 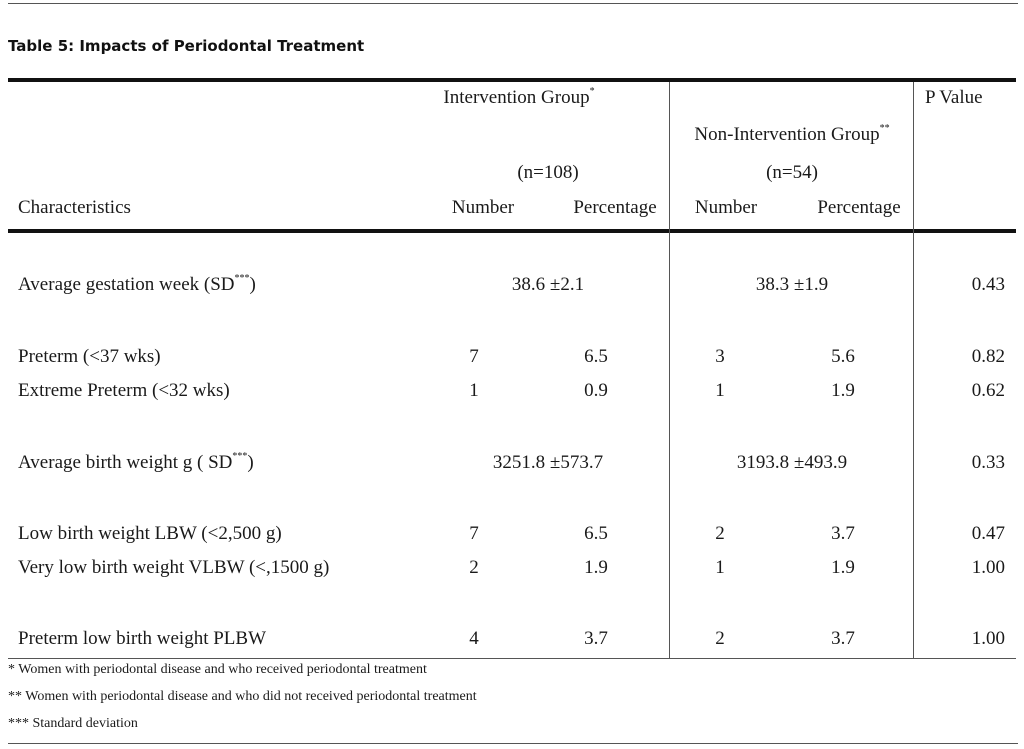 I want to click on row-label: Preterm (<37 wks), so click(x=89, y=356).